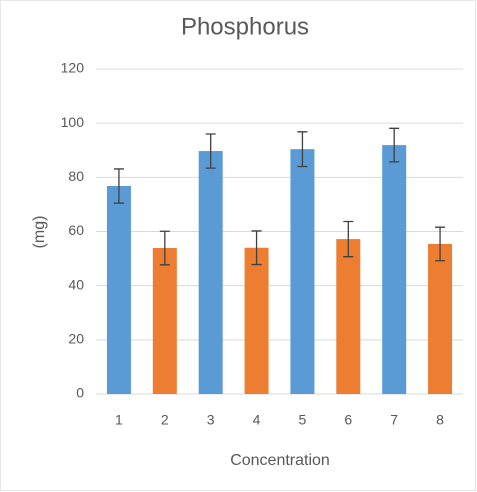  Describe the element at coordinates (245, 26) in the screenshot. I see `chart-title: Phosphorus` at that location.